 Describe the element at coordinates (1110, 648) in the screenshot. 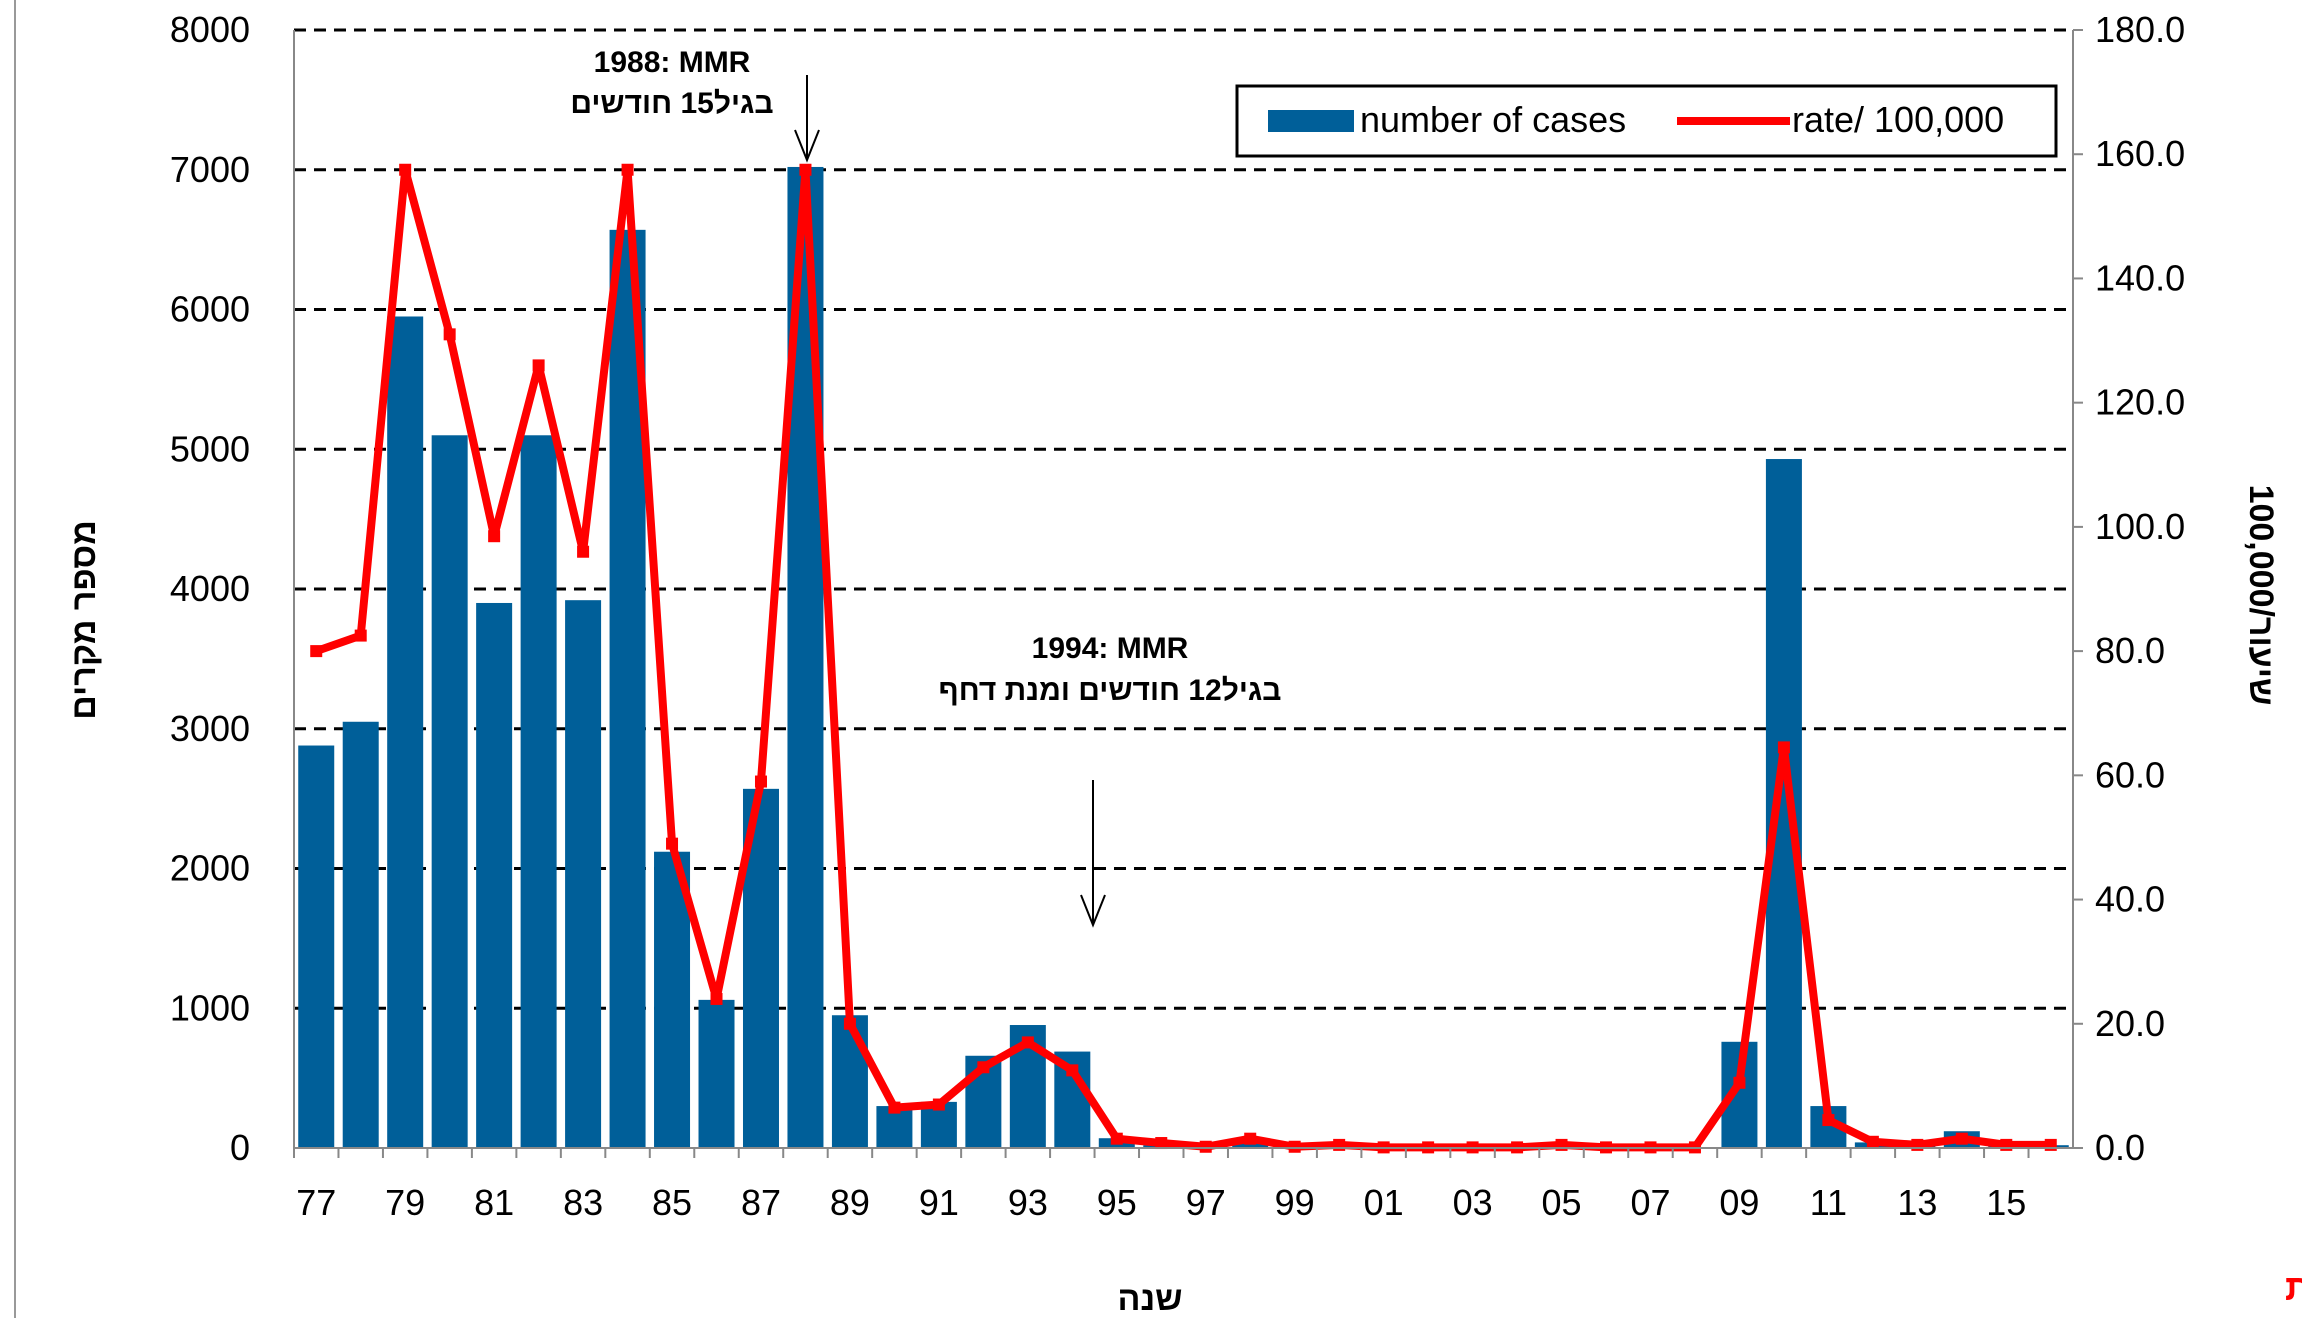

I see `annotation-1994-line1: 1994: MMR` at that location.